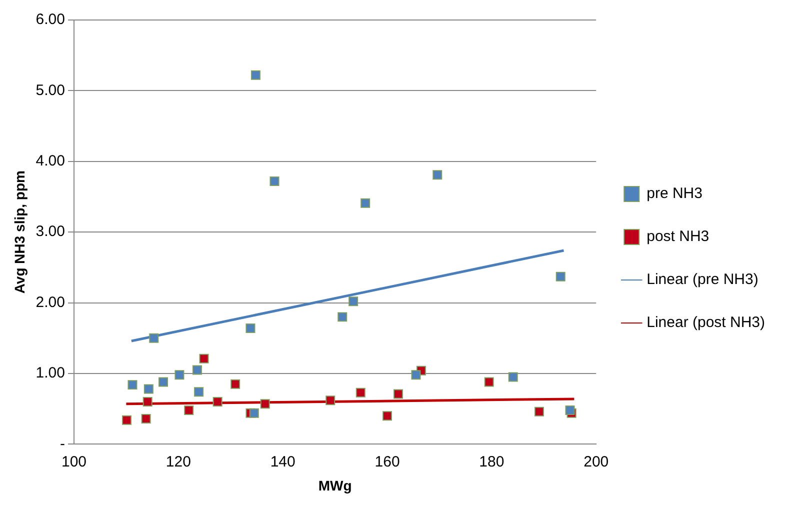  I want to click on legend-label: pre NH3, so click(674, 193).